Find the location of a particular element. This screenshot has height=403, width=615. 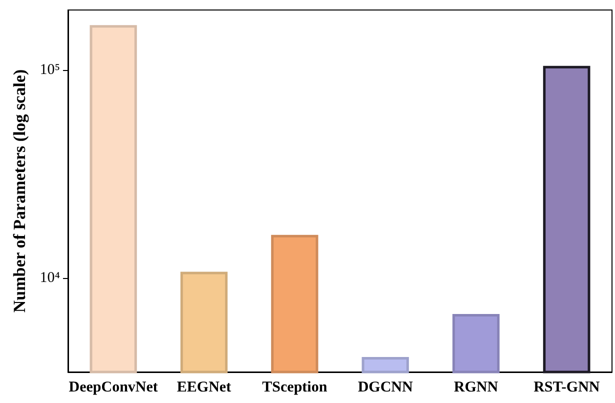

x-tick-label: RST-GNN is located at coordinates (567, 388).